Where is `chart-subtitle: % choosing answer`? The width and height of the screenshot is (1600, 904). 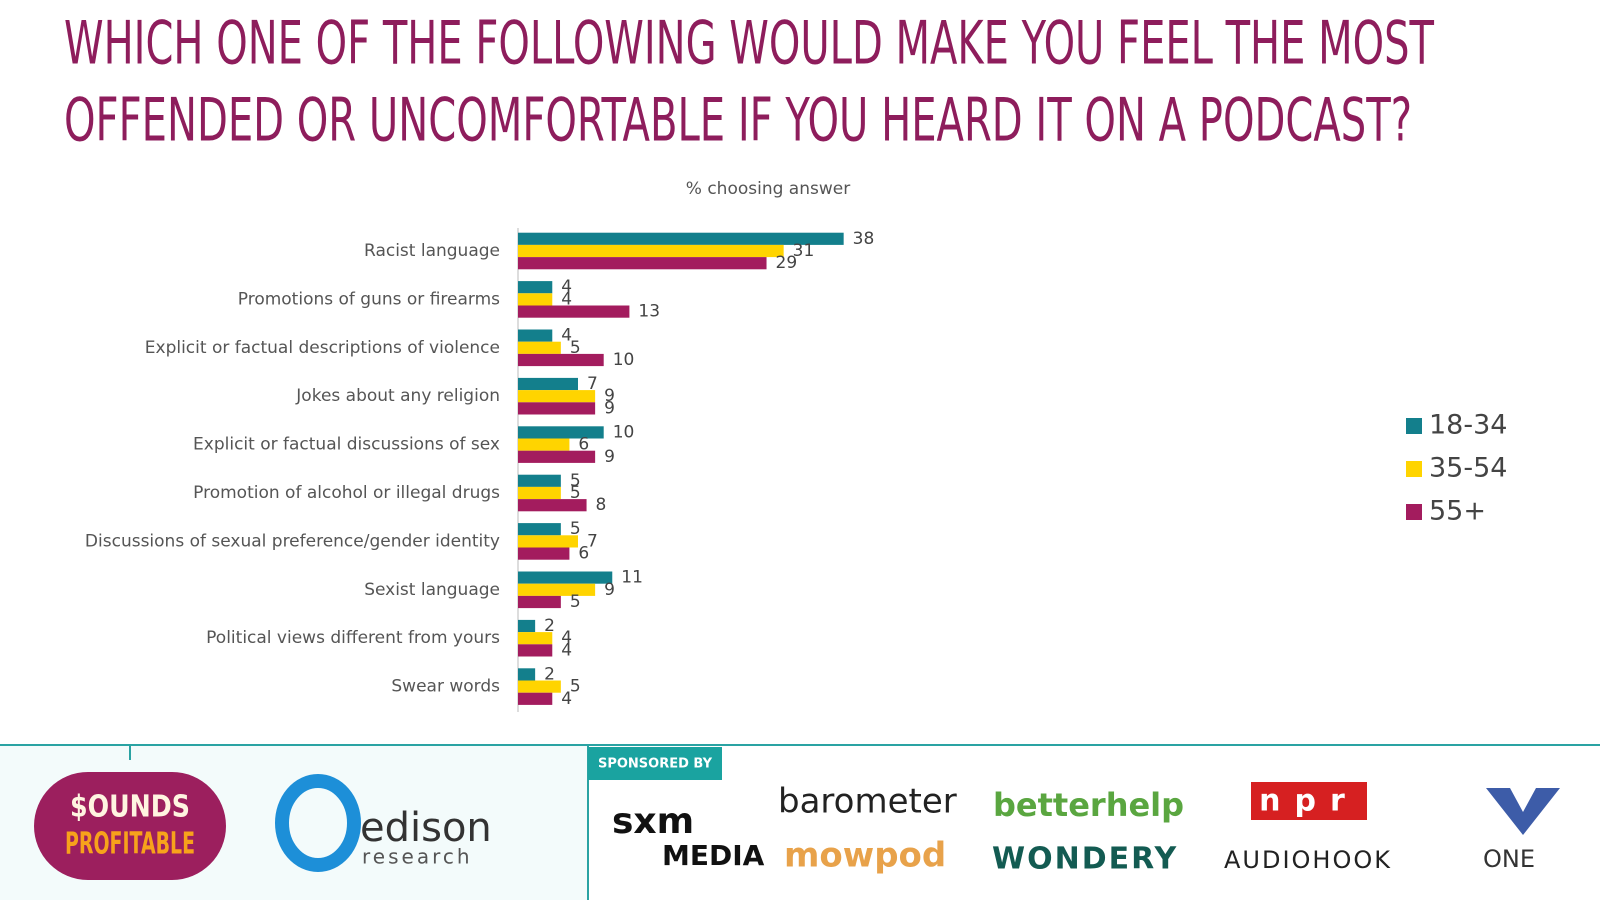 chart-subtitle: % choosing answer is located at coordinates (768, 189).